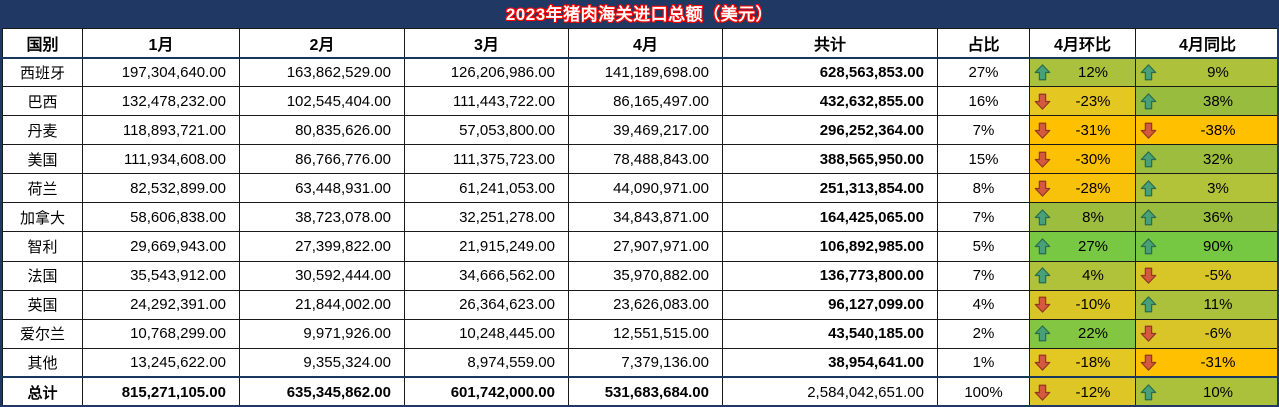 This screenshot has height=407, width=1279. I want to click on mar-value-cell: 8,974,559.00, so click(486, 362).